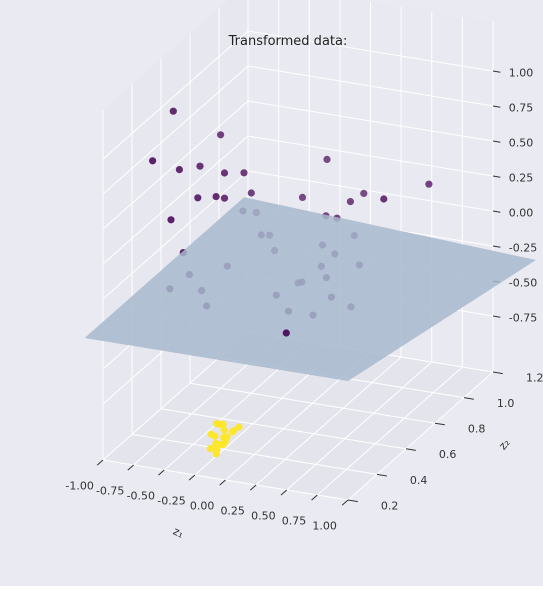  Describe the element at coordinates (521, 108) in the screenshot. I see `z-tick-label: 0.75` at that location.